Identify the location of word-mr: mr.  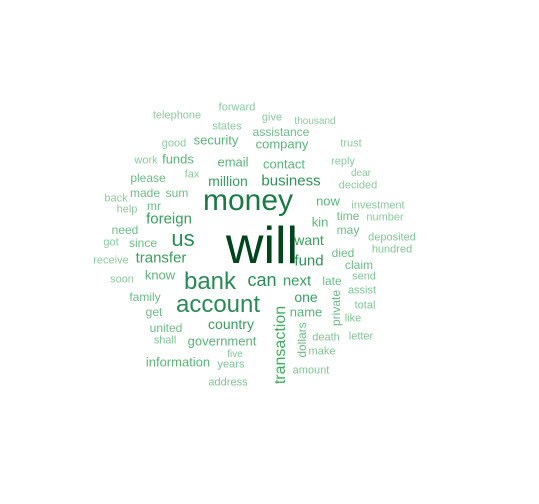
(154, 206).